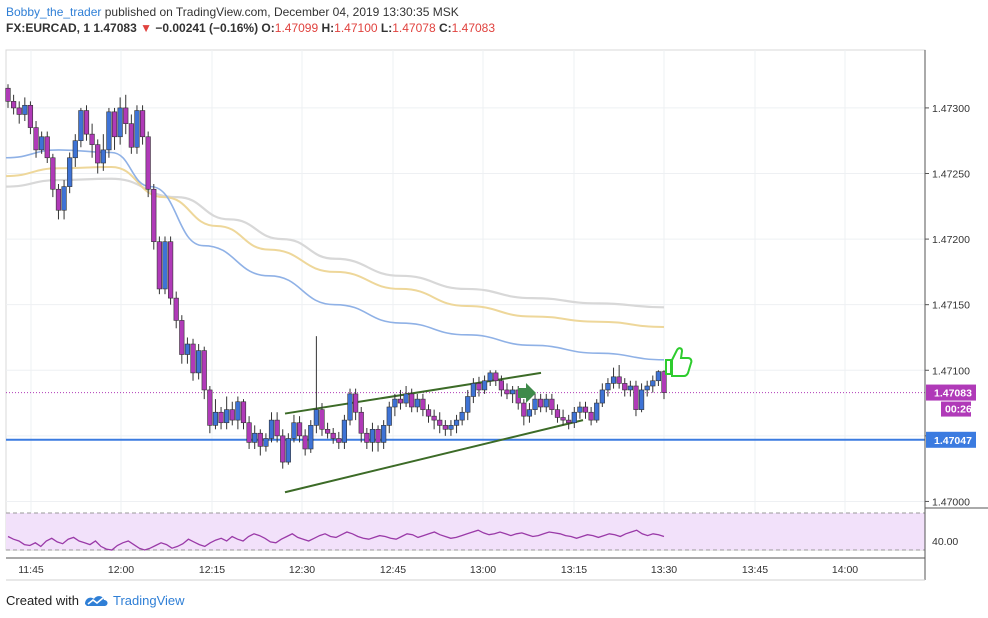  Describe the element at coordinates (679, 362) in the screenshot. I see `thumbs-up-icon` at that location.